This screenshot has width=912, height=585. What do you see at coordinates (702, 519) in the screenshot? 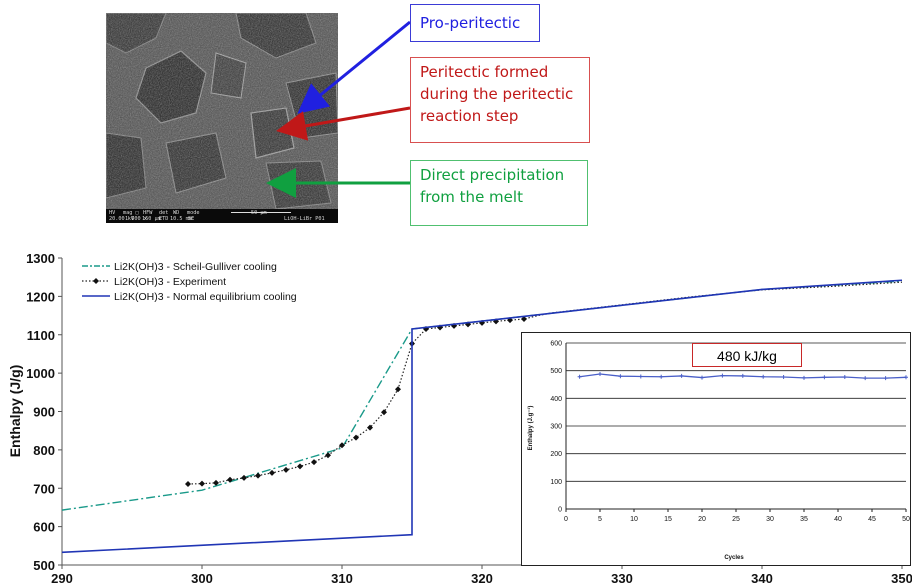
I see `inset-x-tick-label: 20` at bounding box center [702, 519].